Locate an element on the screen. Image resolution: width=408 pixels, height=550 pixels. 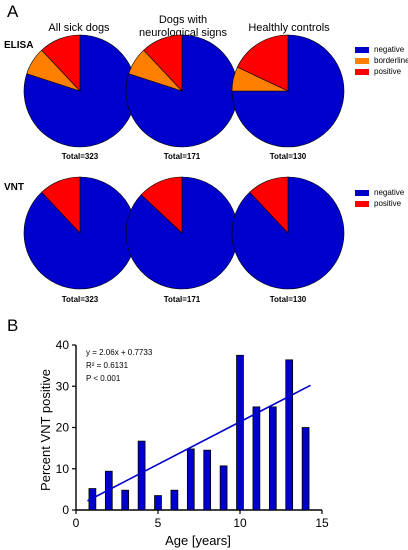
legend-vnt: negative positive is located at coordinates (379, 198).